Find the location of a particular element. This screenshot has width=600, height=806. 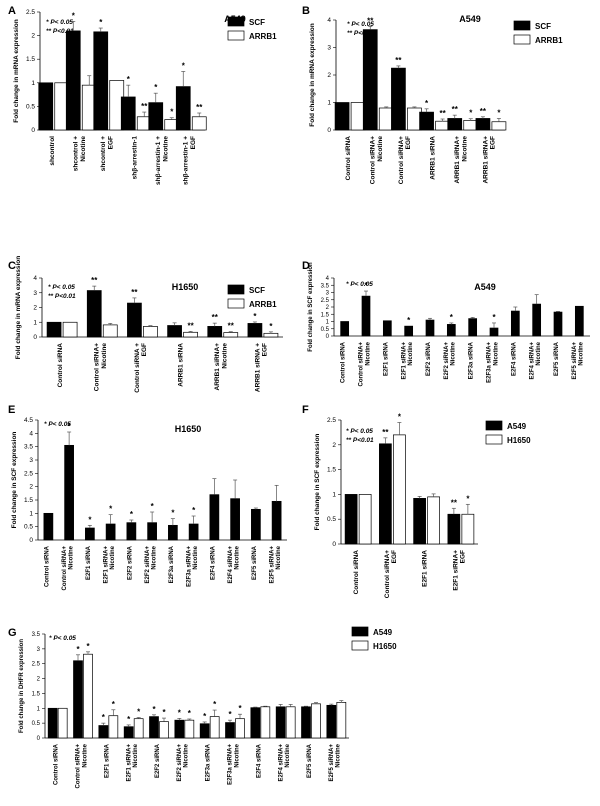

x-tick-label-line: shcontrol + is located at coordinates (103, 153).